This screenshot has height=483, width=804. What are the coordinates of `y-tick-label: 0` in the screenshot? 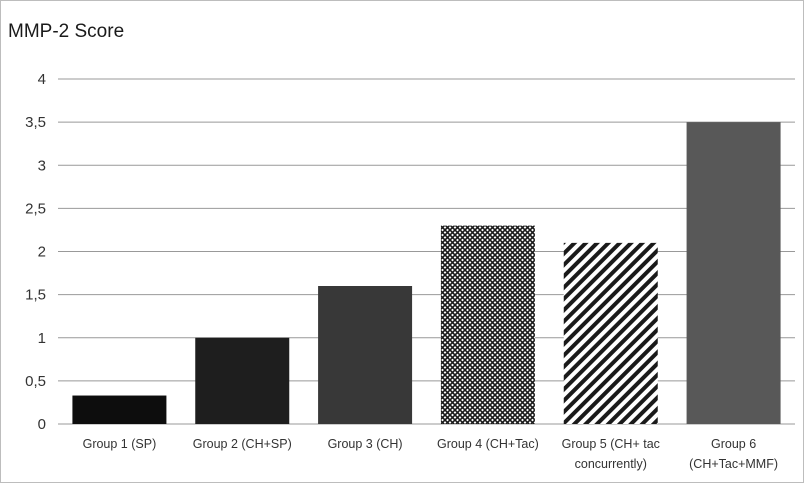 It's located at (42, 424).